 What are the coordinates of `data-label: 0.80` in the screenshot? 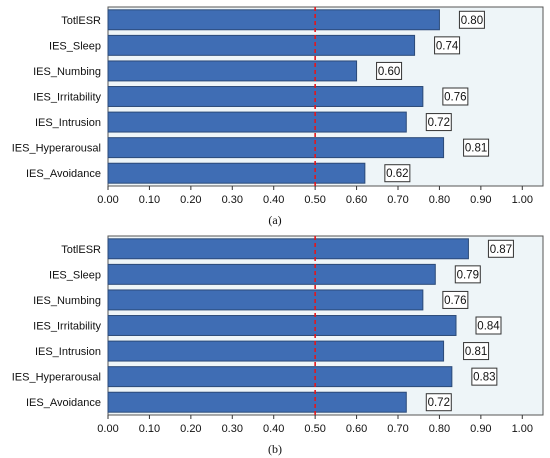 It's located at (472, 21).